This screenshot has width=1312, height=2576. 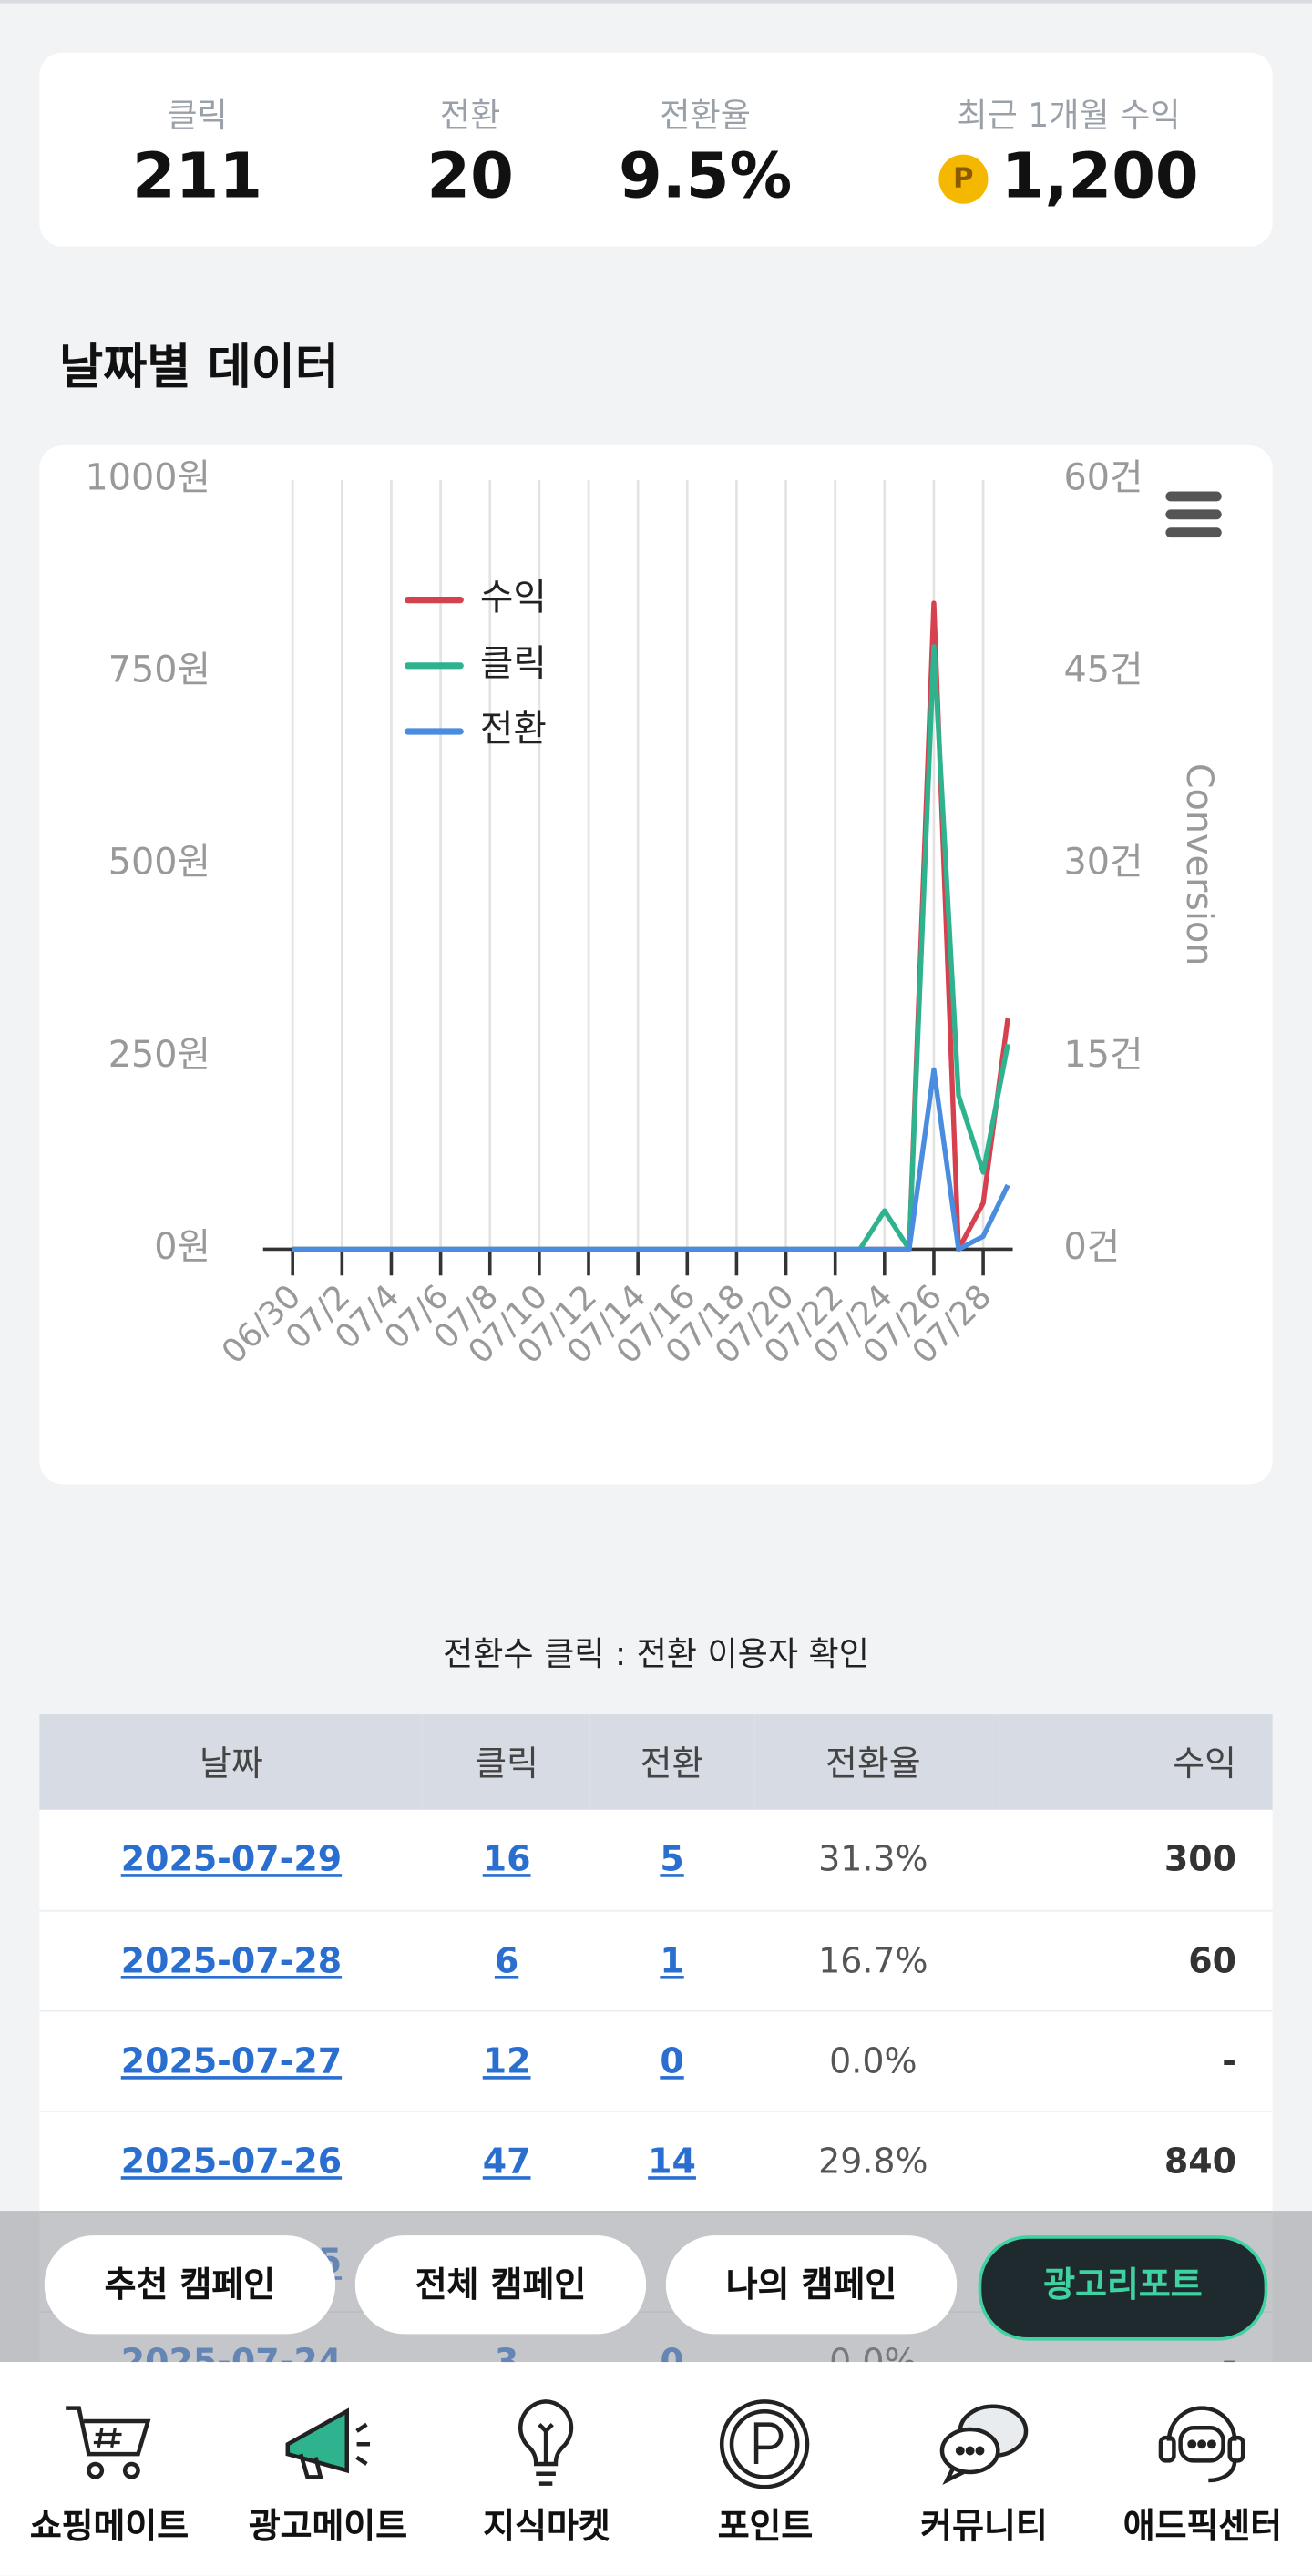 I want to click on y2-tick-label: 30건, so click(x=1103, y=863).